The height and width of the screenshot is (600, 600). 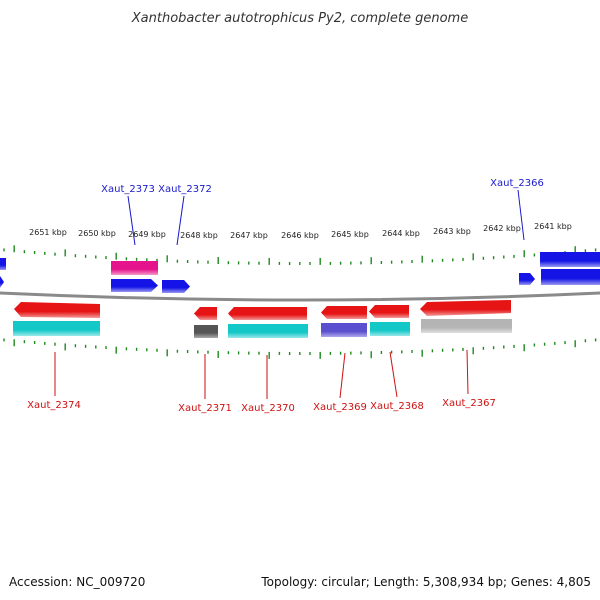 I want to click on reverse-strand-features, so click(x=262, y=319).